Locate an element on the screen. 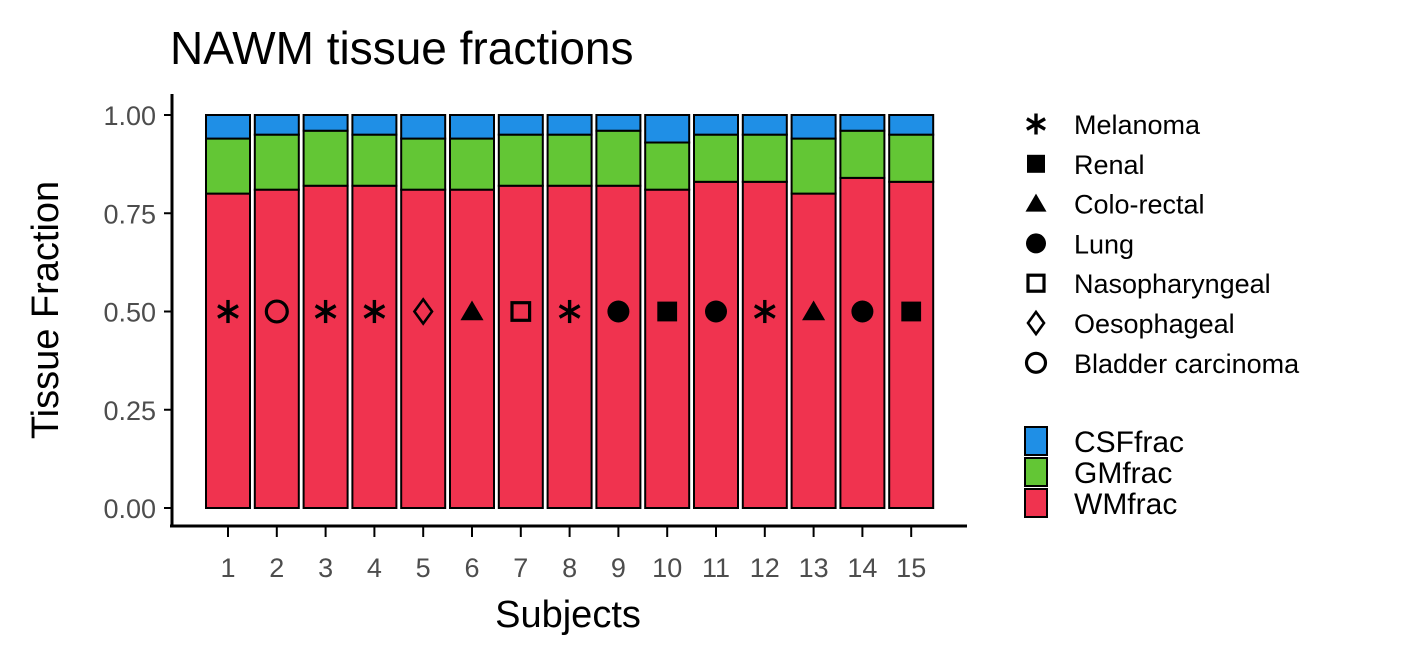 This screenshot has height=656, width=1408. legend-swatch-wmfrac is located at coordinates (1036, 503).